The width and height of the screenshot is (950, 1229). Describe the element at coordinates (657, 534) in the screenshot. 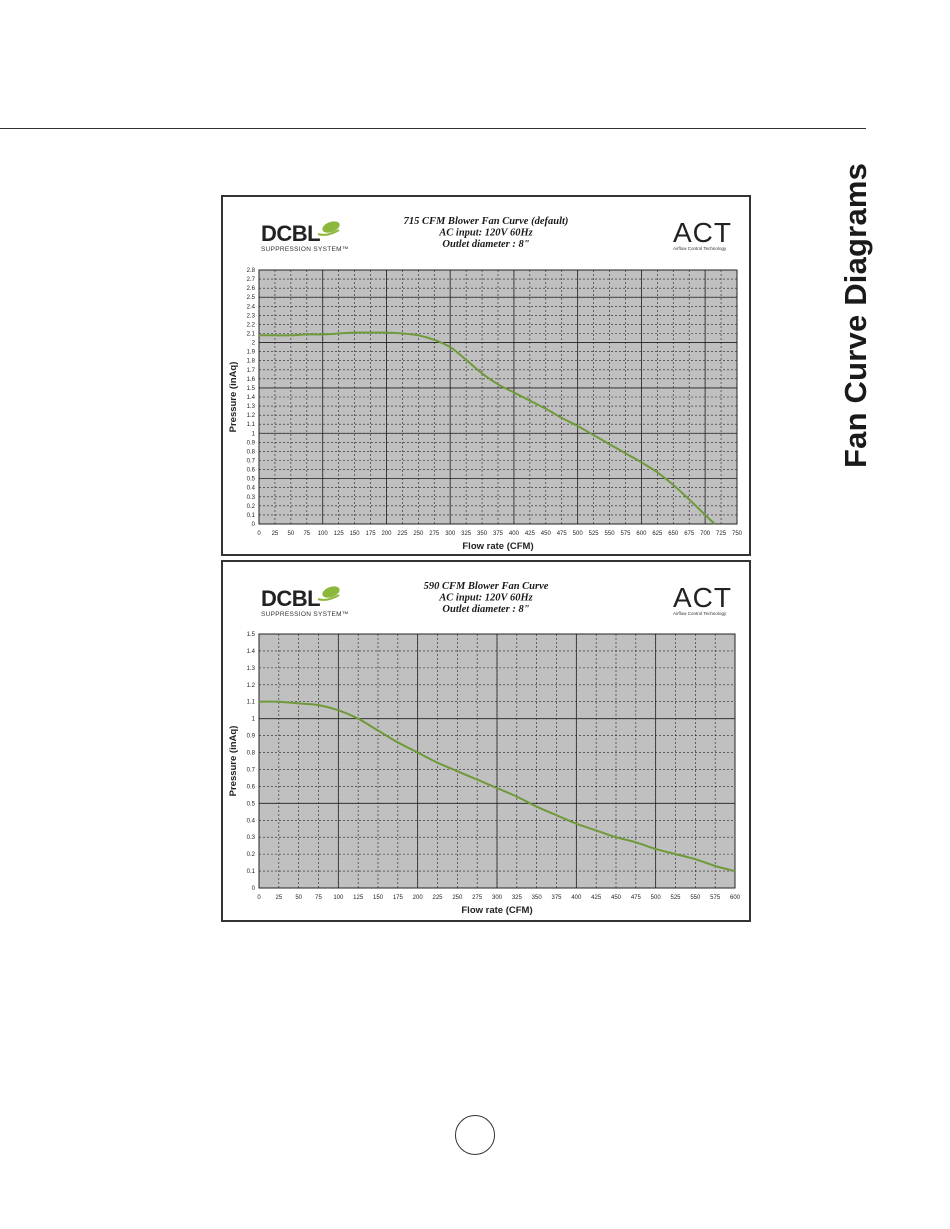

I see `x-tick-label: 625` at that location.